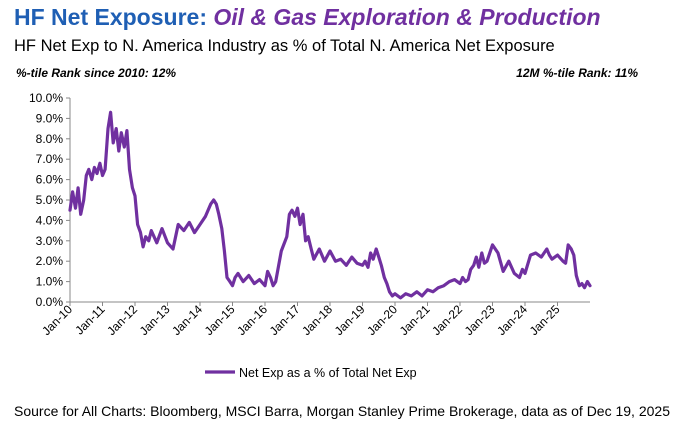 The height and width of the screenshot is (431, 680). I want to click on x-tick-label: Jan-17, so click(285, 320).